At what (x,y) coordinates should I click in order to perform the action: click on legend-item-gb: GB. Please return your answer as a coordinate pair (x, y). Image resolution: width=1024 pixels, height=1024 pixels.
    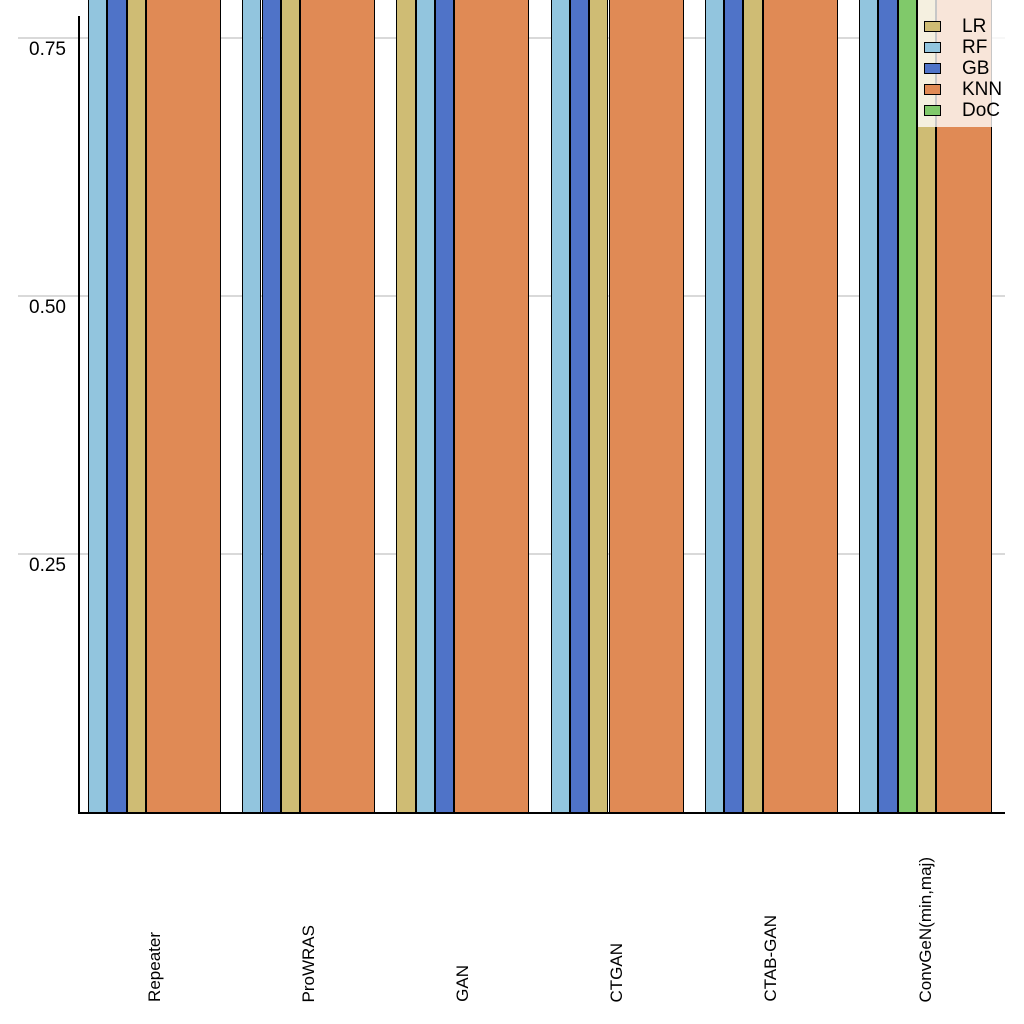
    Looking at the image, I should click on (963, 68).